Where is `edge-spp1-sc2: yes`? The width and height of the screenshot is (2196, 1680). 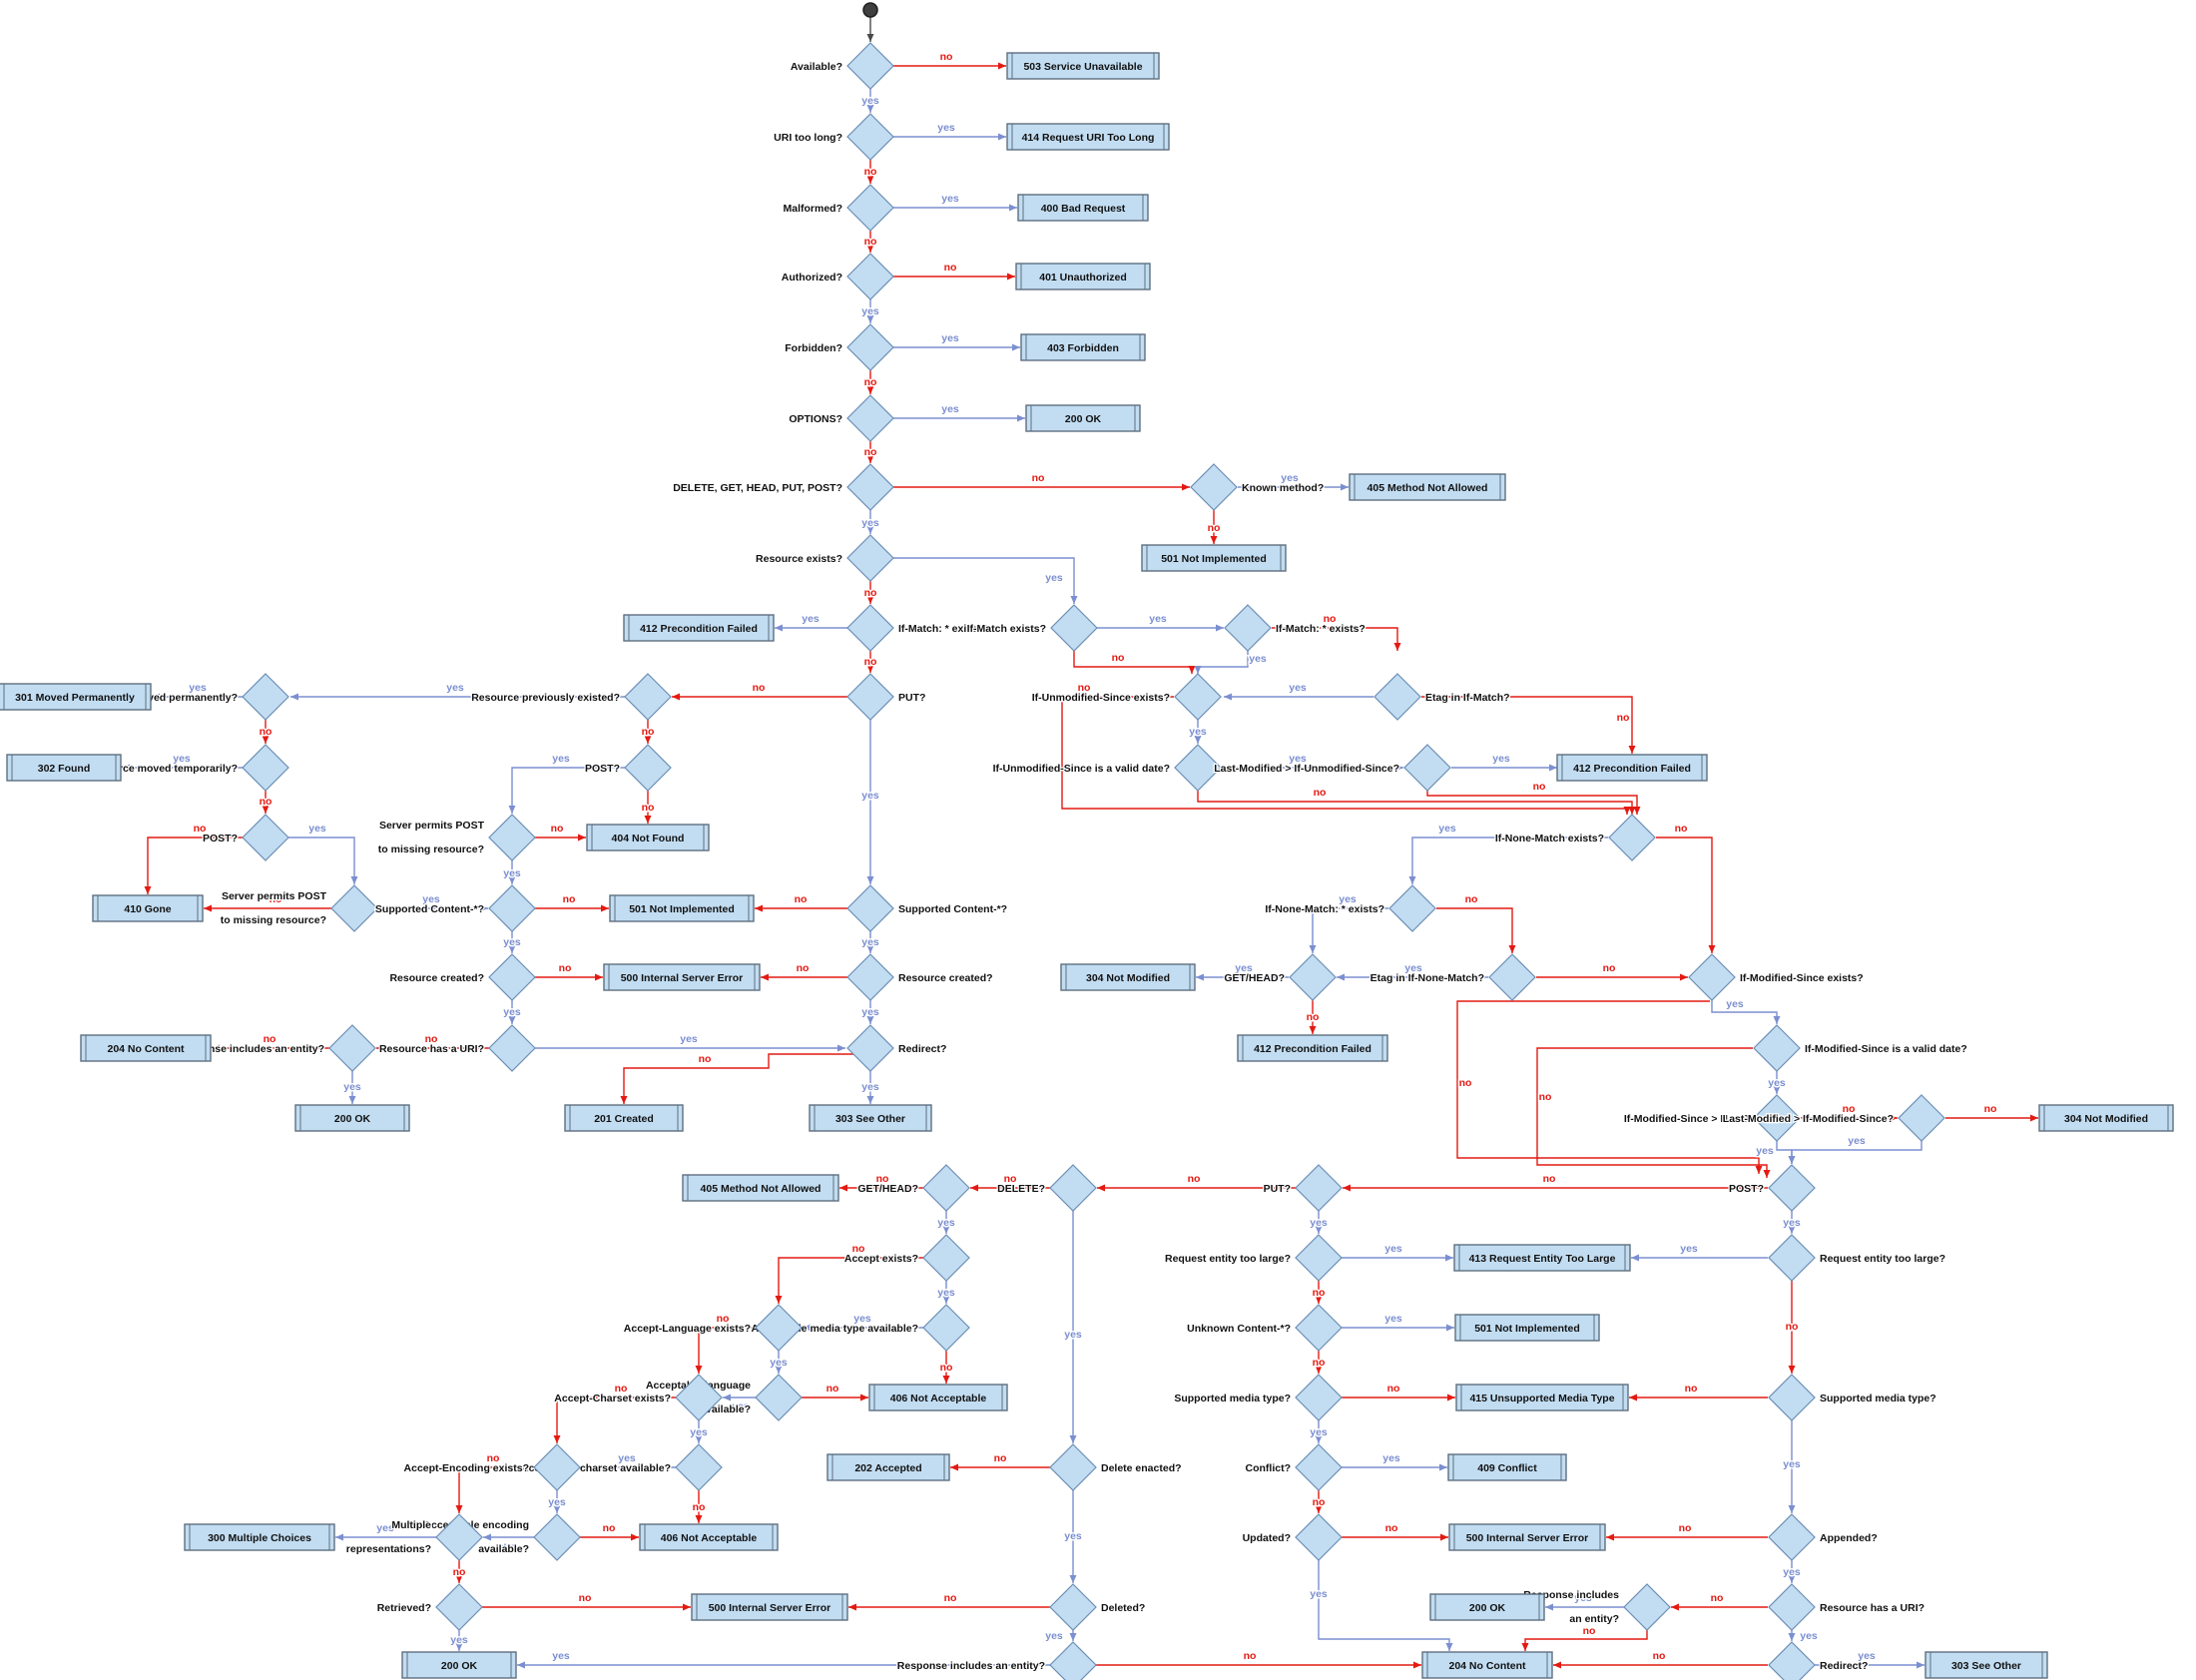
edge-spp1-sc2: yes is located at coordinates (512, 872).